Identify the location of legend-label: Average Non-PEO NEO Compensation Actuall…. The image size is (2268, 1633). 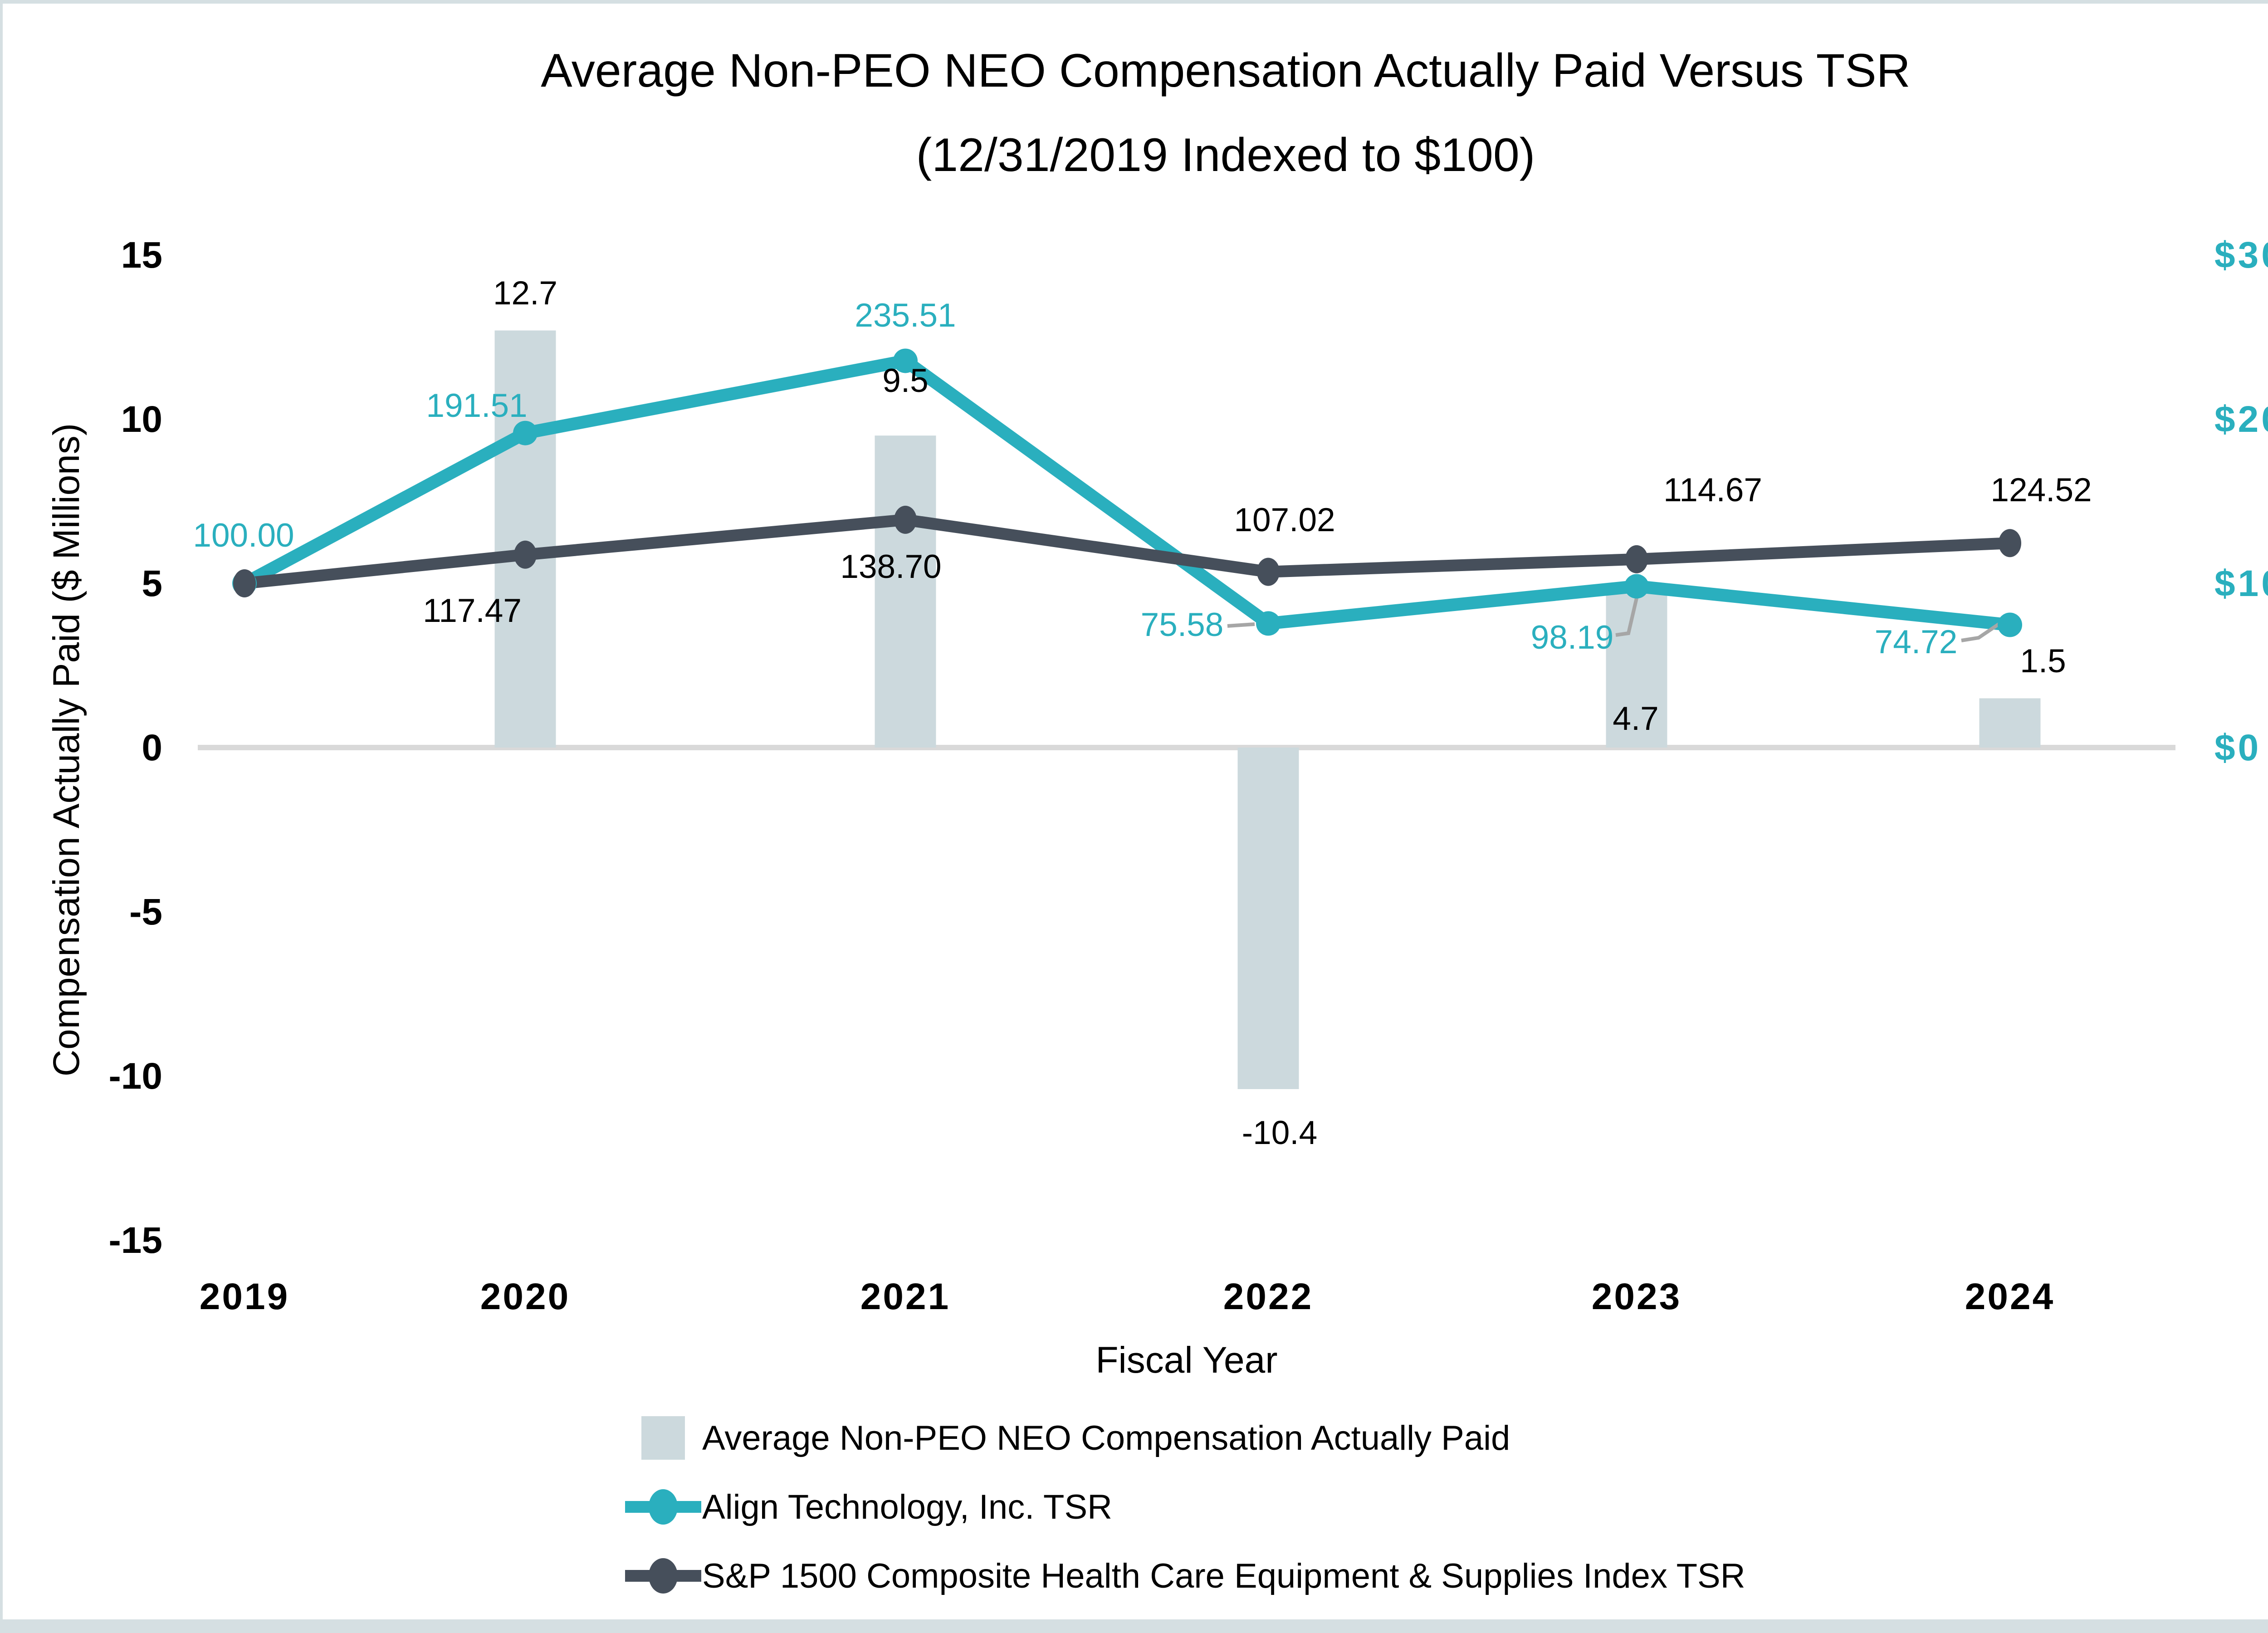
(1106, 1437).